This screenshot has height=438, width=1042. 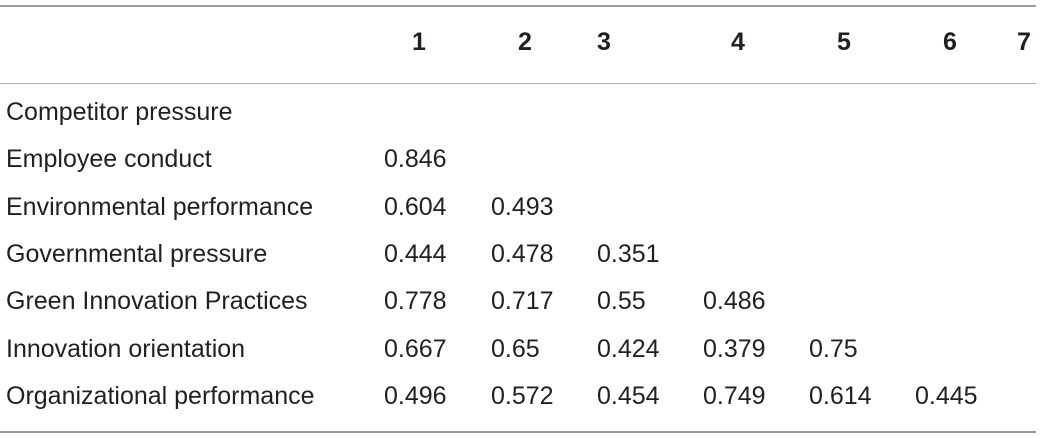 What do you see at coordinates (157, 301) in the screenshot?
I see `row-label: Green Innovation Practices` at bounding box center [157, 301].